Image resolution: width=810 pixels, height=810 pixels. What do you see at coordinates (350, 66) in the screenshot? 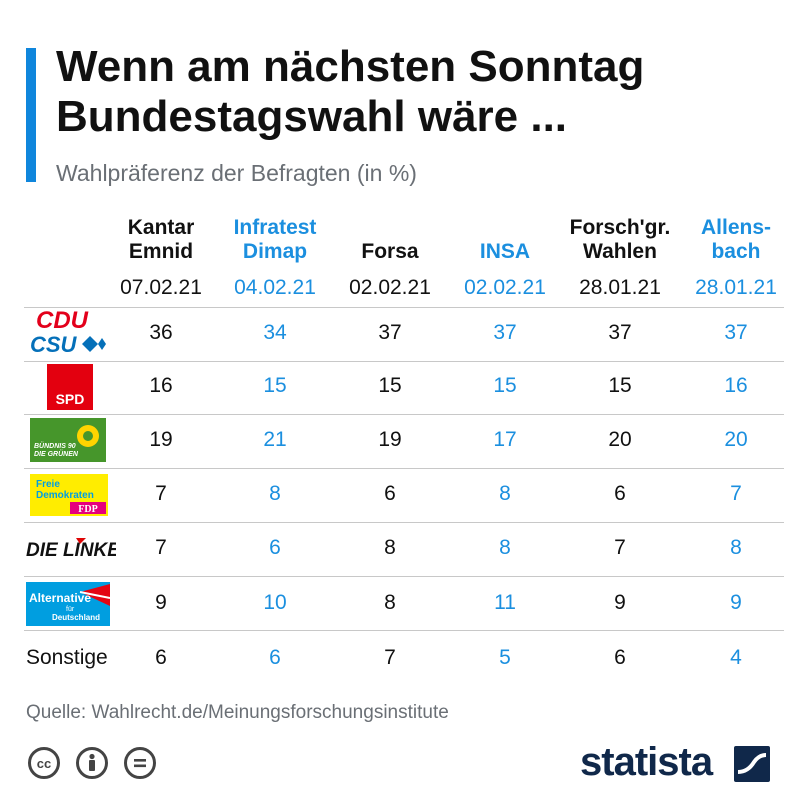
I see `title-line-1: Wenn am nächsten Sonntag` at bounding box center [350, 66].